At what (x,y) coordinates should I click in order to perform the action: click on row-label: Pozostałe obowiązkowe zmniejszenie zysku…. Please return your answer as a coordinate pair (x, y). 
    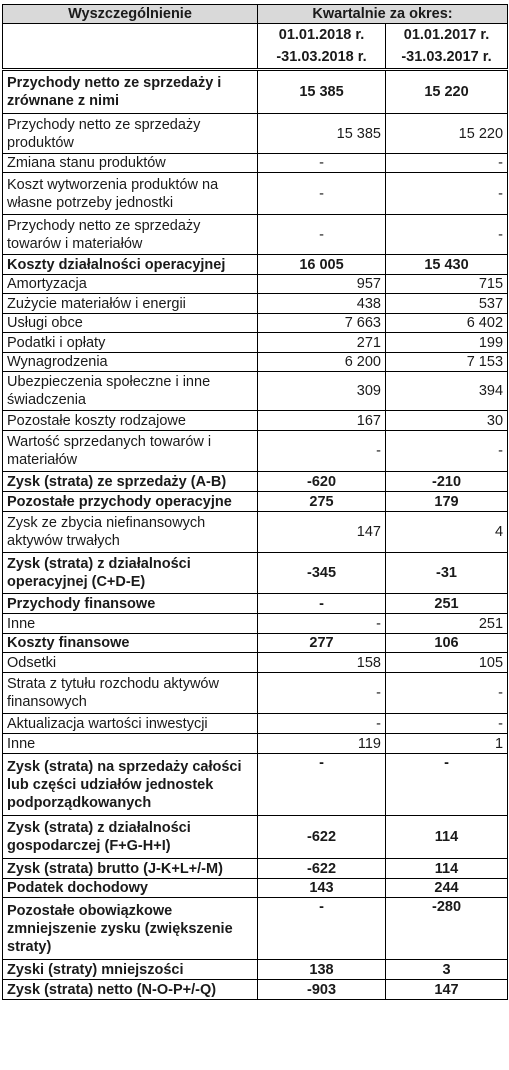
    Looking at the image, I should click on (130, 928).